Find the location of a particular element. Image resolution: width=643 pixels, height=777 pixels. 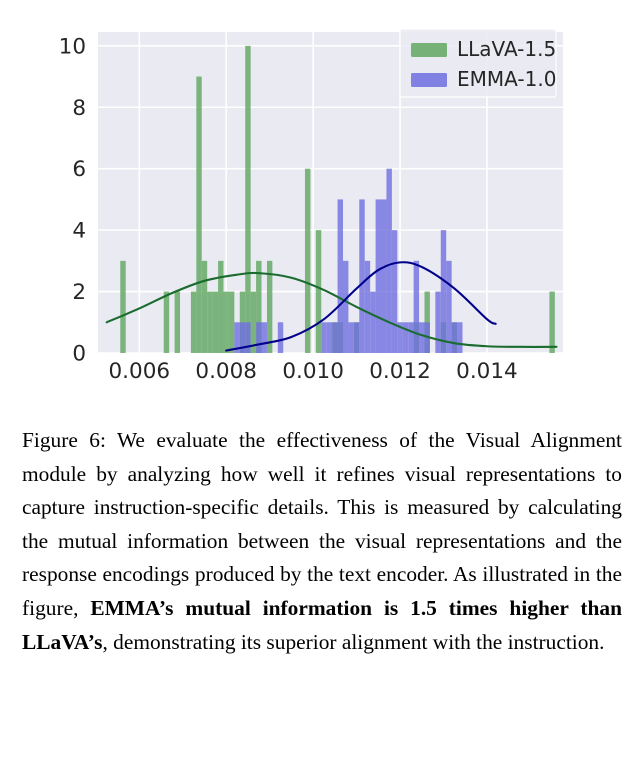

kde-curve-emma is located at coordinates (361, 306).